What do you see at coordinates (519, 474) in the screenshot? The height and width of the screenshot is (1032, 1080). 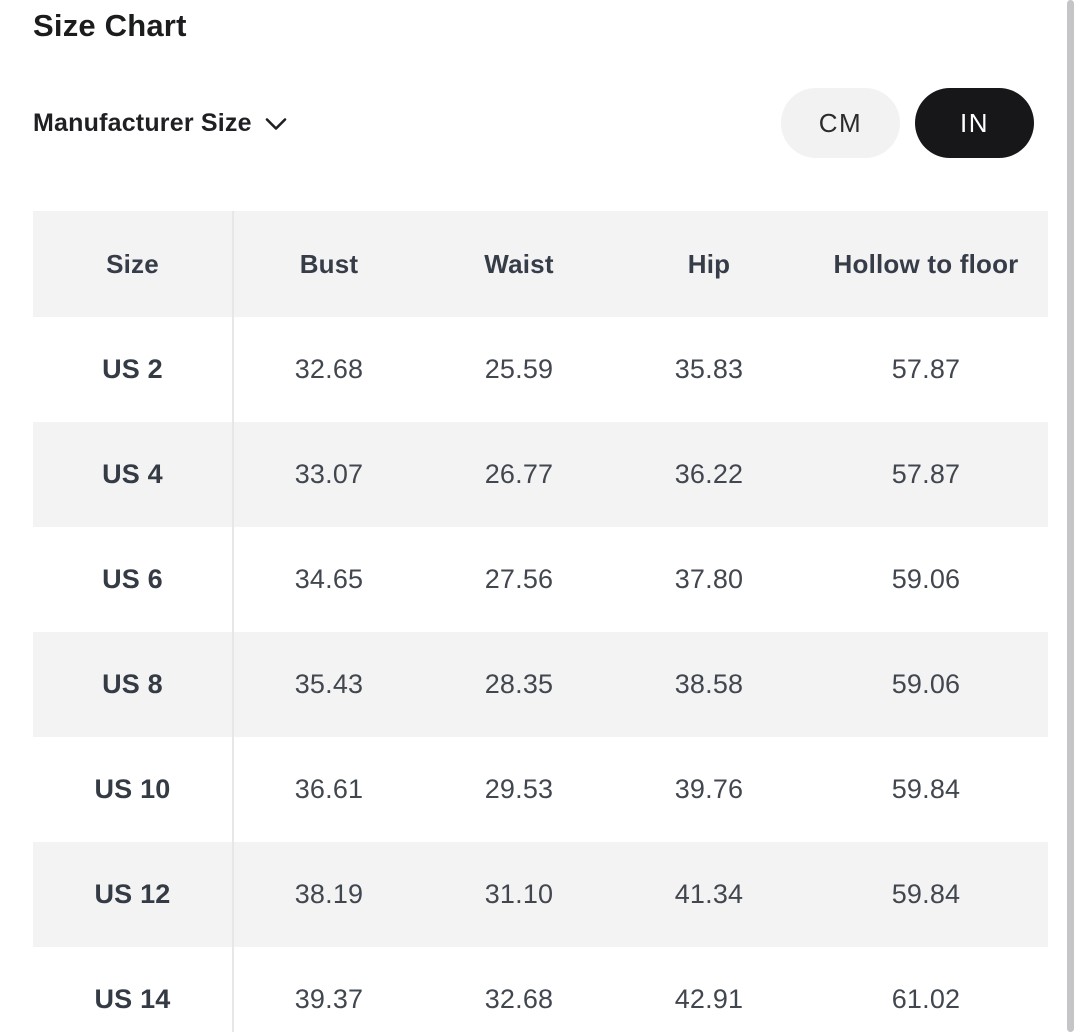 I see `value-cell: 26.77` at bounding box center [519, 474].